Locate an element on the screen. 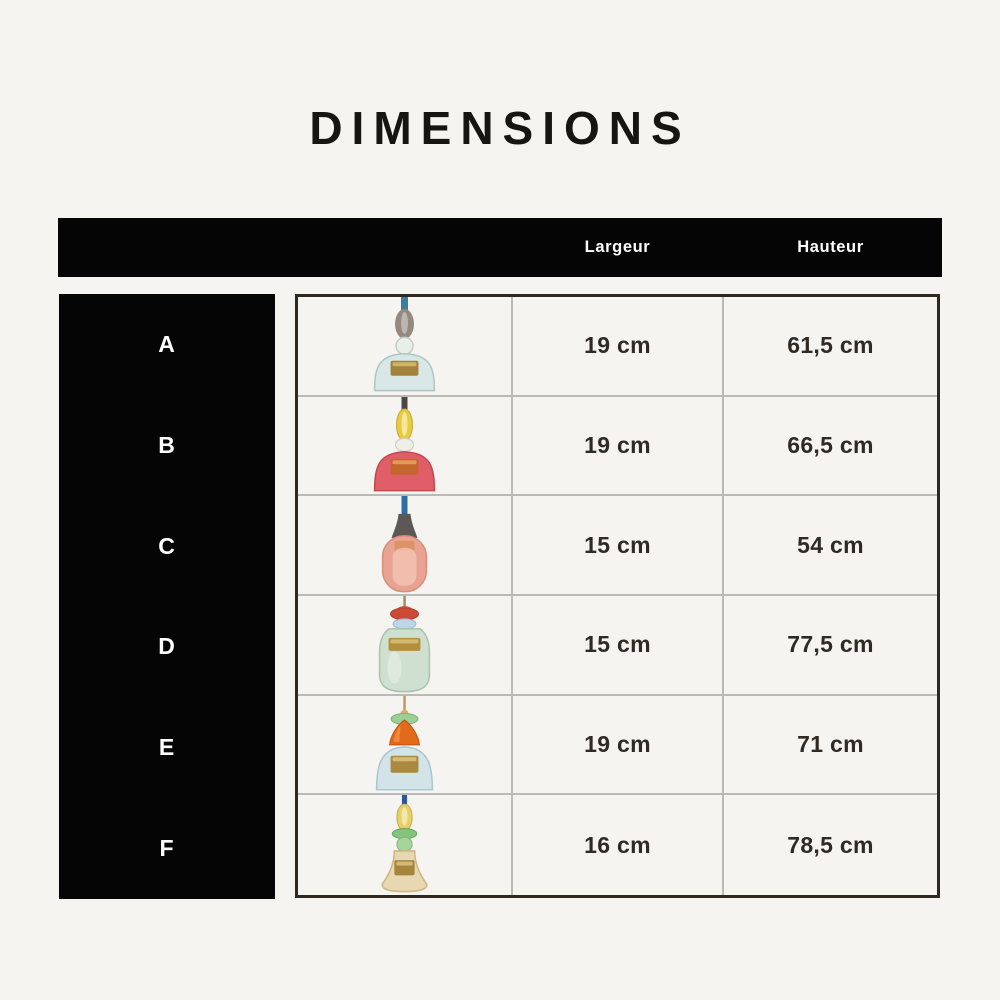  lamp-cell-c is located at coordinates (405, 546).